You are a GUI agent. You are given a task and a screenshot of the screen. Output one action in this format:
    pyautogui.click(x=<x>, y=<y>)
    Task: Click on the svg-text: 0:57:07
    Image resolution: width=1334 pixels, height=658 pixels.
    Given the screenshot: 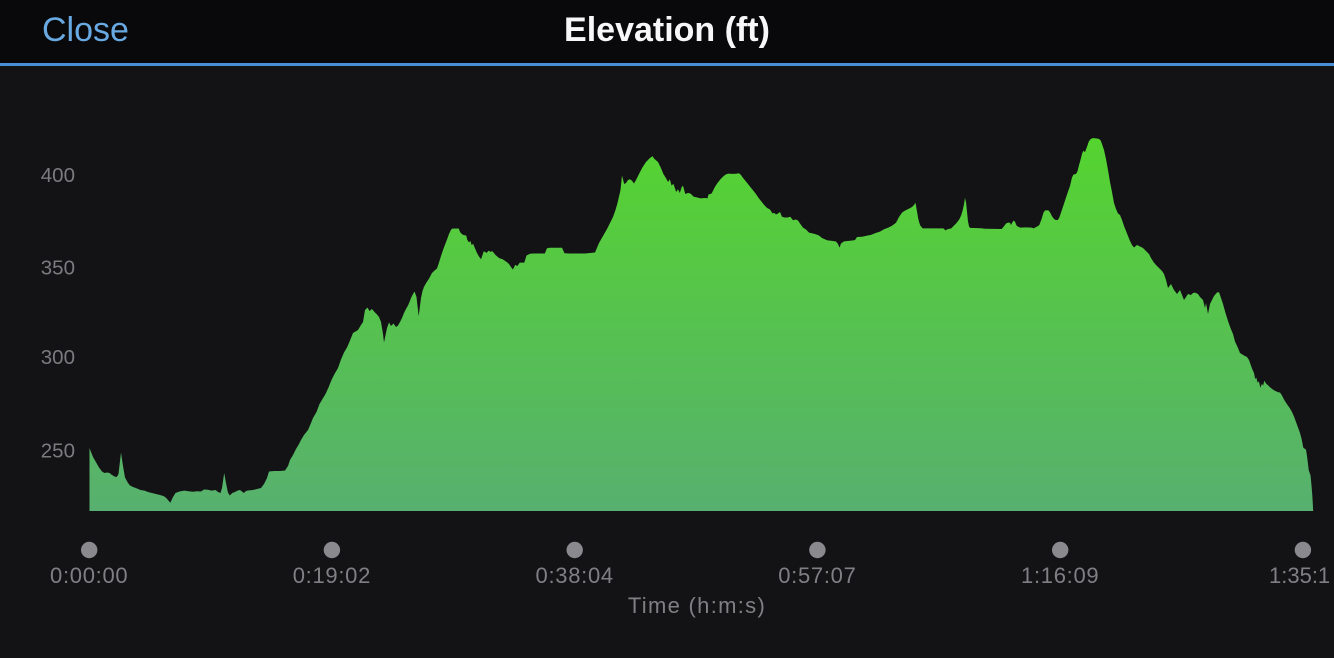 What is the action you would take?
    pyautogui.click(x=817, y=575)
    